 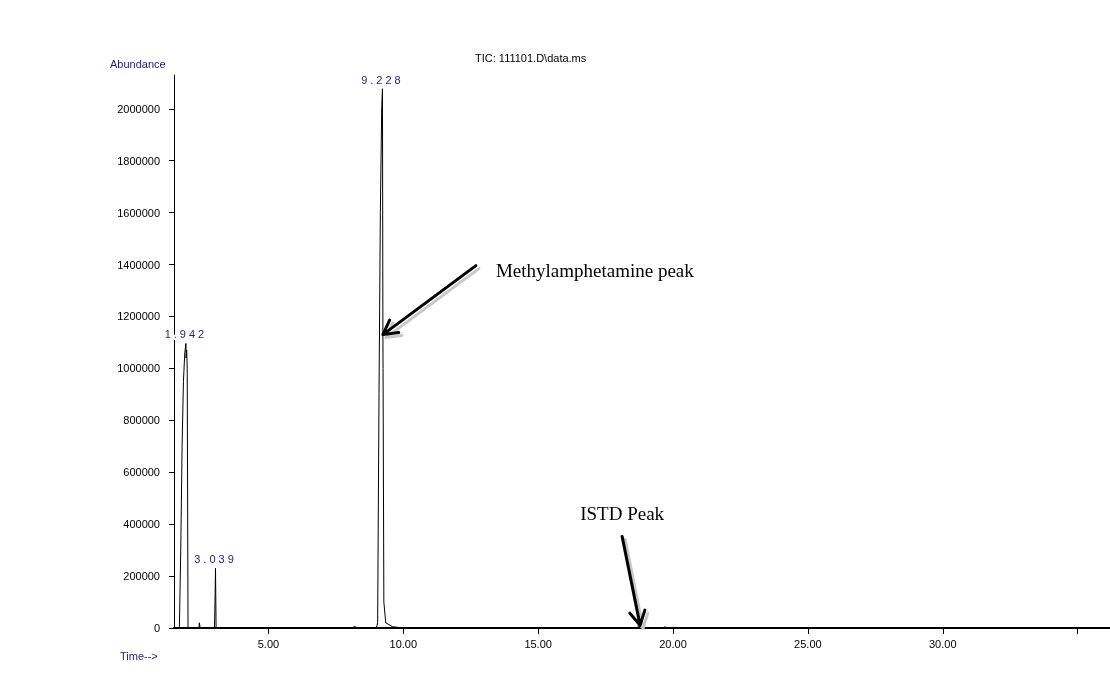 I want to click on y-tick-label: 1400000, so click(x=138, y=264).